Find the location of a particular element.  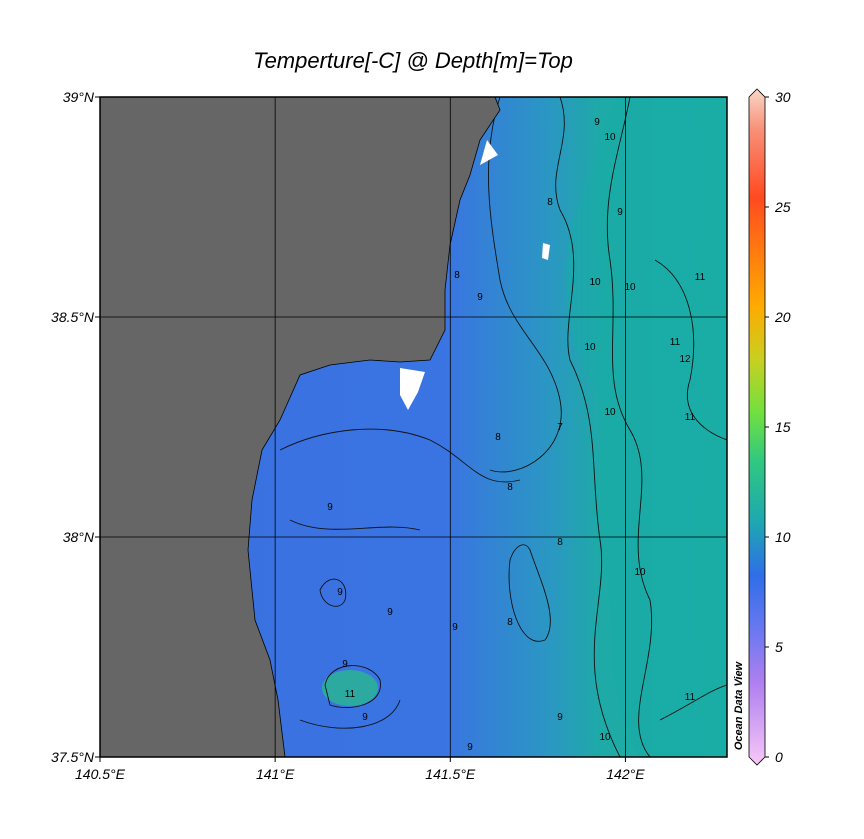

contour-label: 12 is located at coordinates (685, 359).